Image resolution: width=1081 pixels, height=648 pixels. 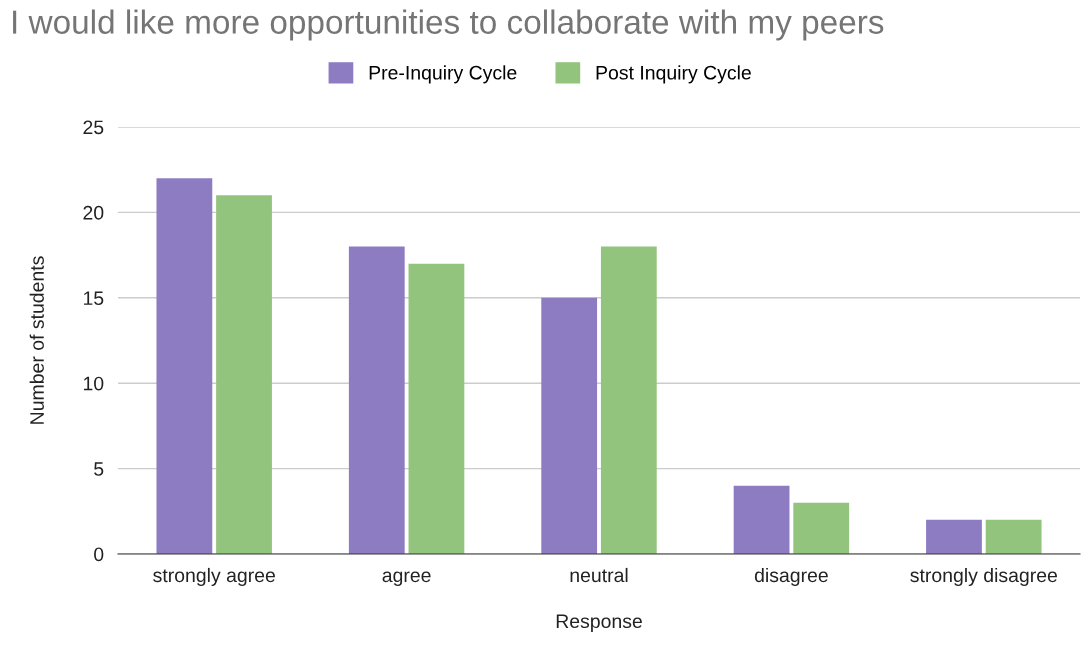 I want to click on chart-title: I would like more opportunities to collaborate with my peers, so click(x=448, y=25).